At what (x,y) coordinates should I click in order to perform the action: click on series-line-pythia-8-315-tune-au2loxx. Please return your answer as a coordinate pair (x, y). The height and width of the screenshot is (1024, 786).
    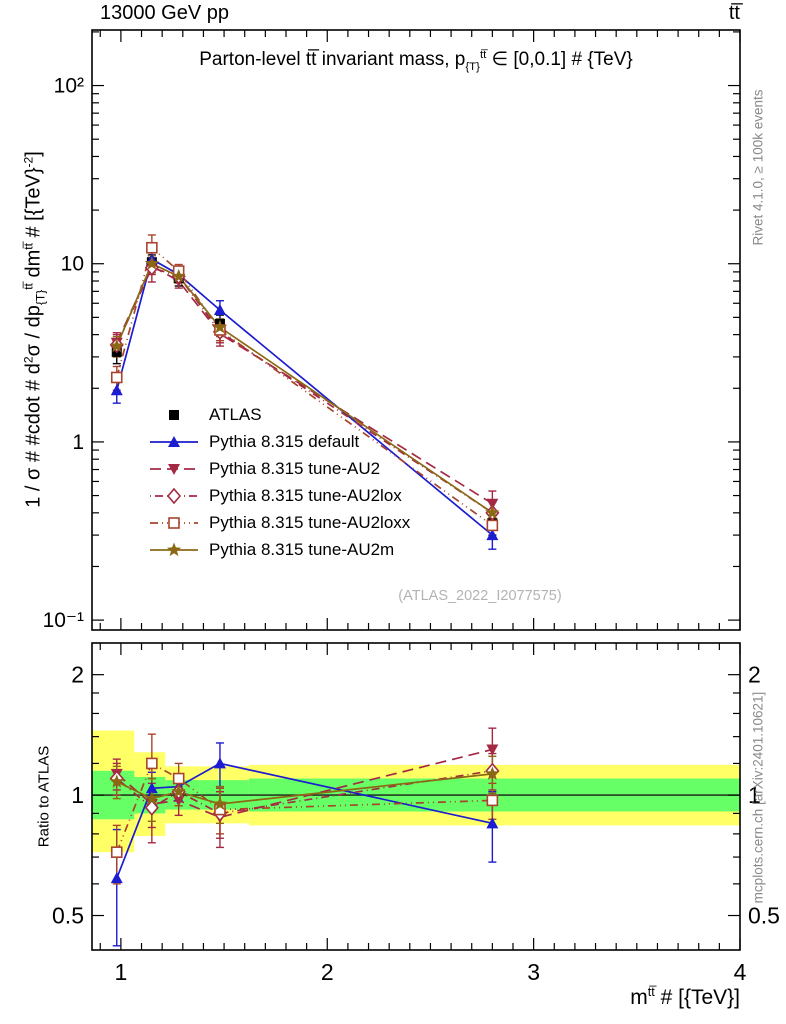
    Looking at the image, I should click on (304, 807).